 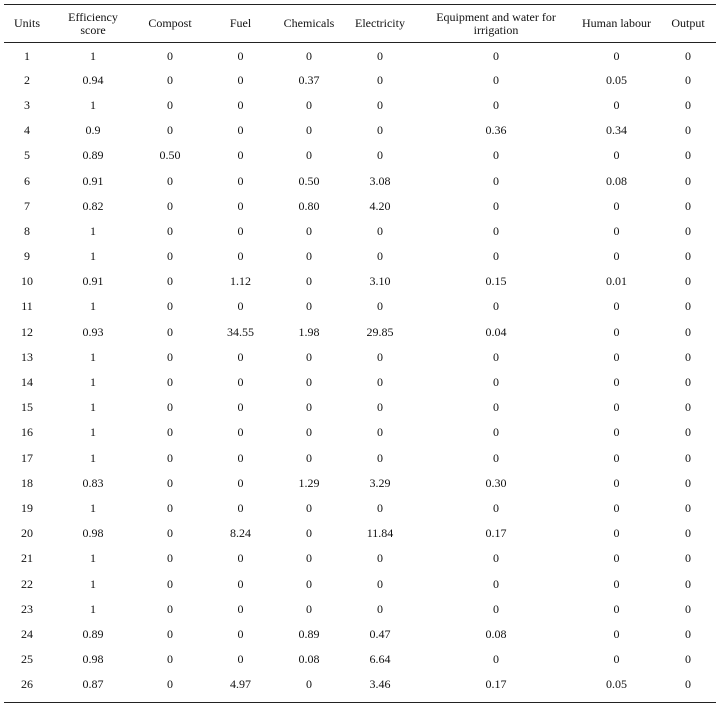 What do you see at coordinates (309, 79) in the screenshot?
I see `cell-chemicals: 0.37` at bounding box center [309, 79].